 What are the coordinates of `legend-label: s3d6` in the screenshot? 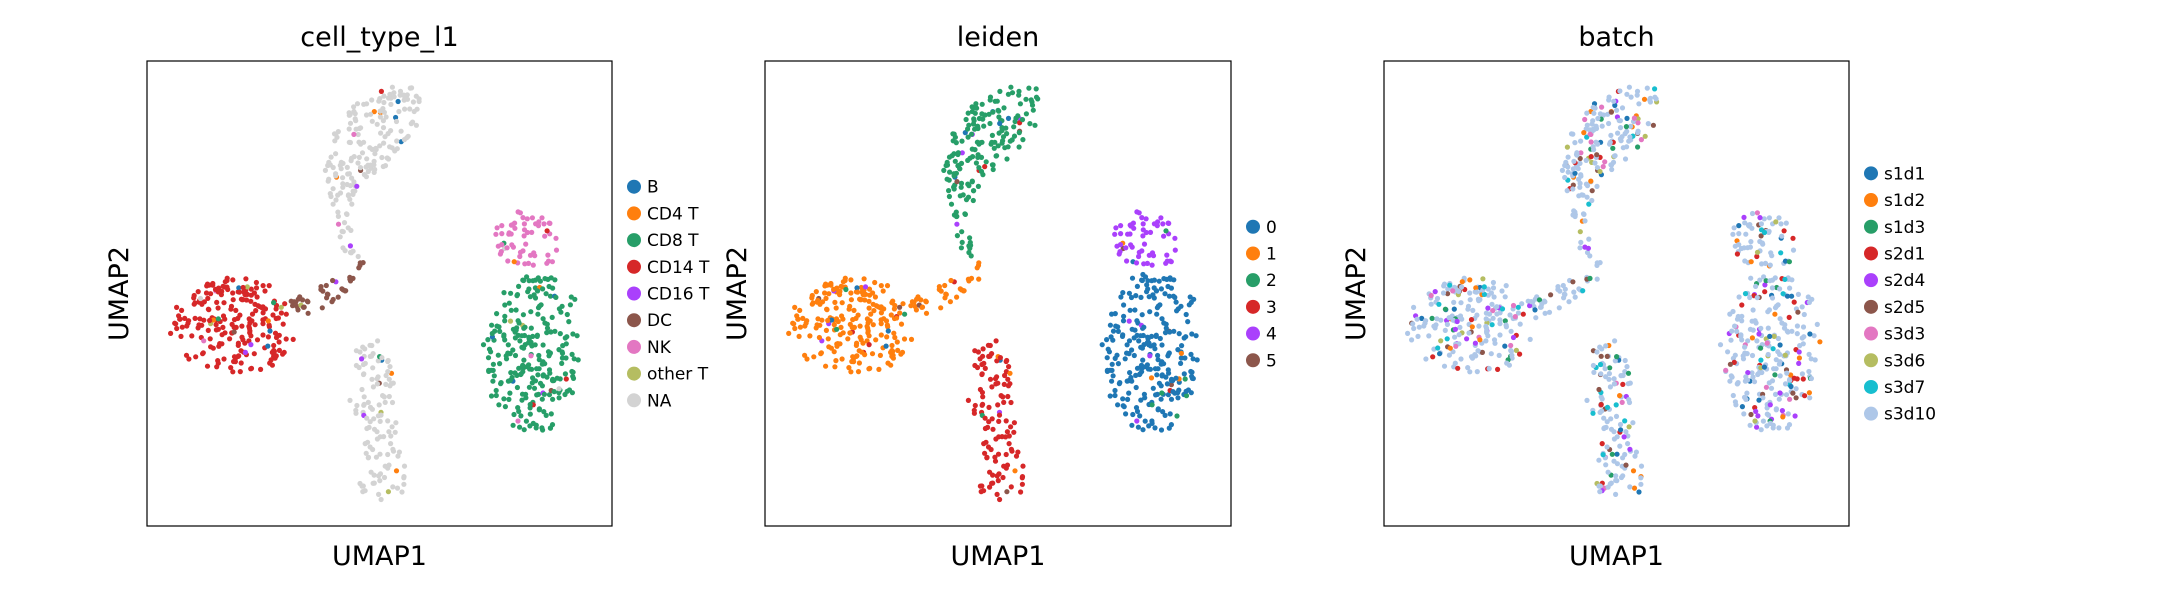 It's located at (1904, 361).